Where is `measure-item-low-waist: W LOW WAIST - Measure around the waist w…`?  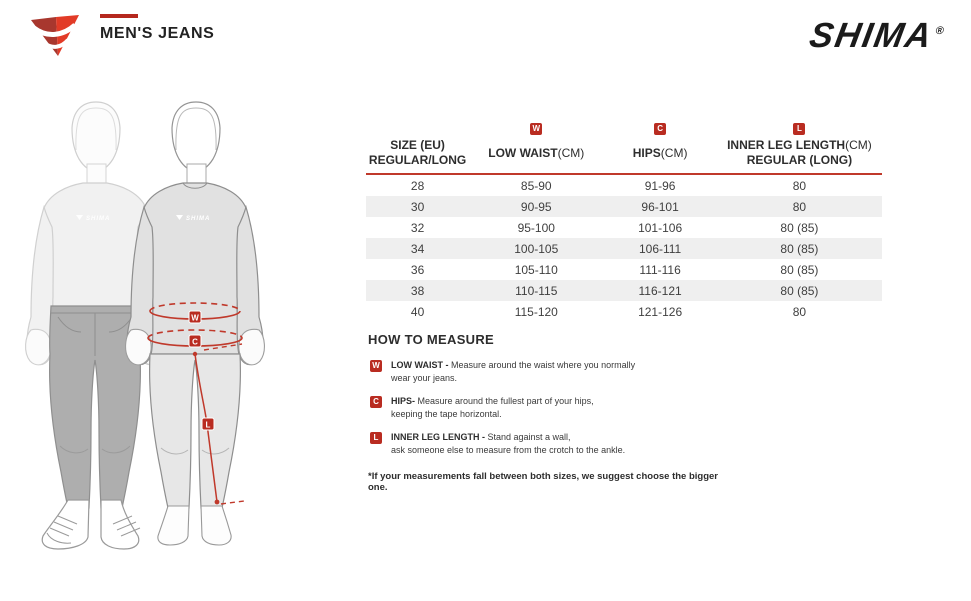 measure-item-low-waist: W LOW WAIST - Measure around the waist w… is located at coordinates (548, 371).